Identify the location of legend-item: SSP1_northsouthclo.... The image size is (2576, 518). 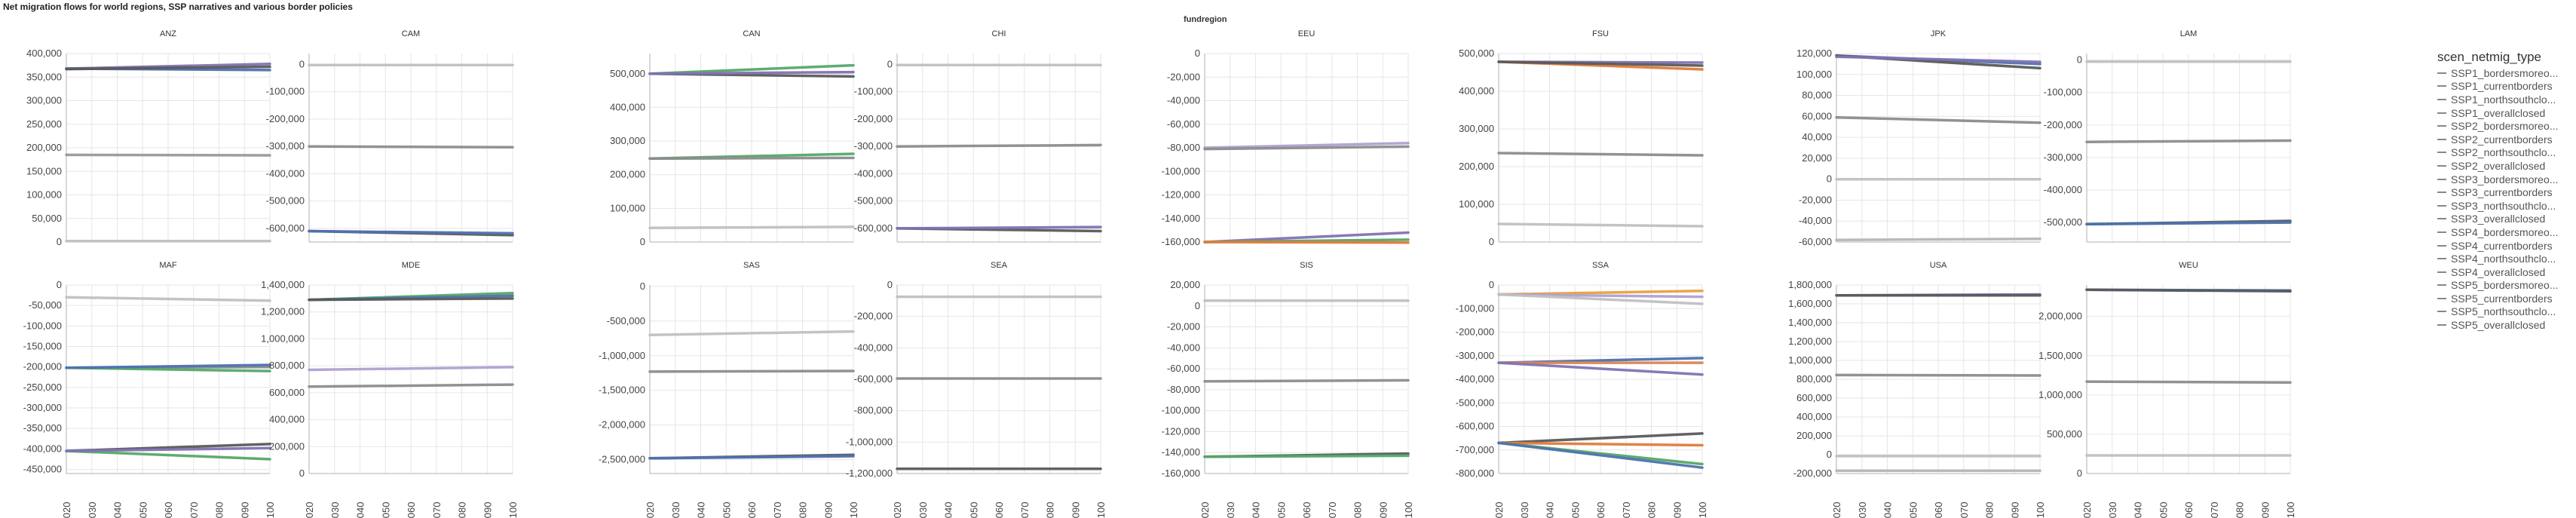
(2505, 99).